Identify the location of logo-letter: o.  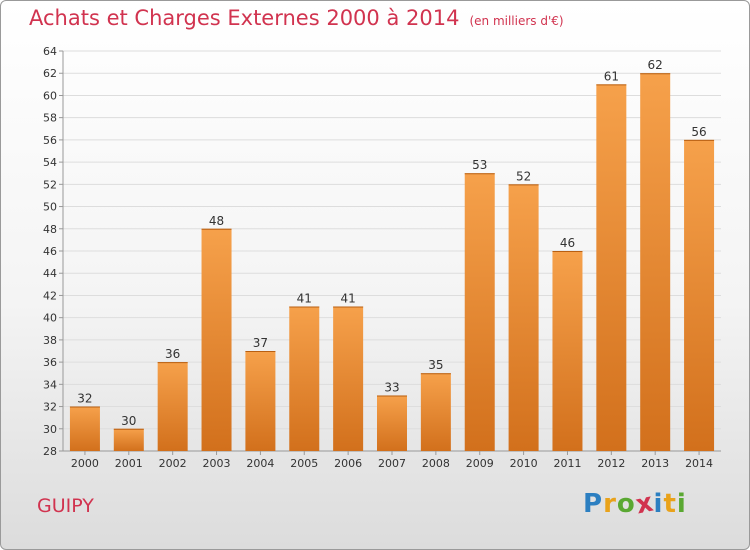
(626, 504).